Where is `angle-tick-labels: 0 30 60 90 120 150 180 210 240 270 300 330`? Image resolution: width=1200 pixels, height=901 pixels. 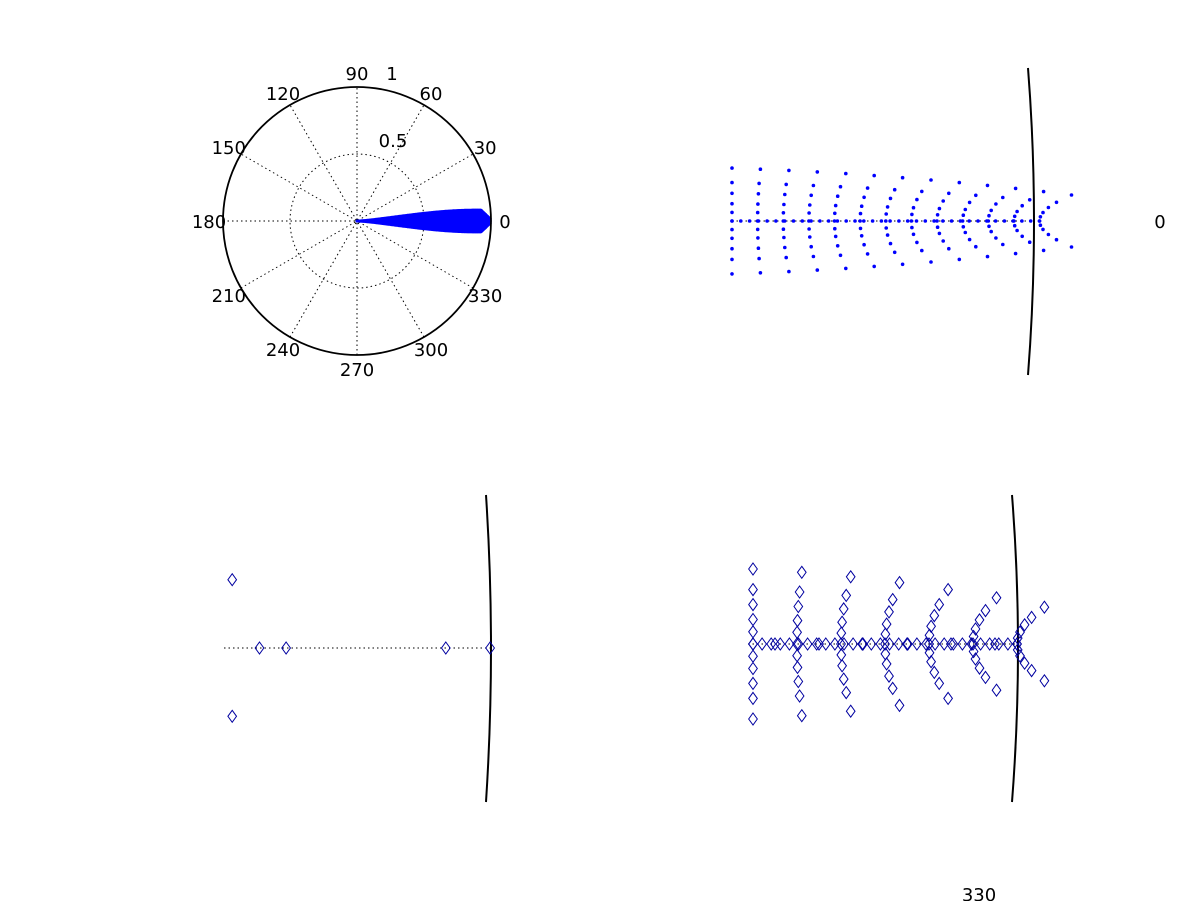 angle-tick-labels: 0 30 60 90 120 150 180 210 240 270 300 330 is located at coordinates (351, 222).